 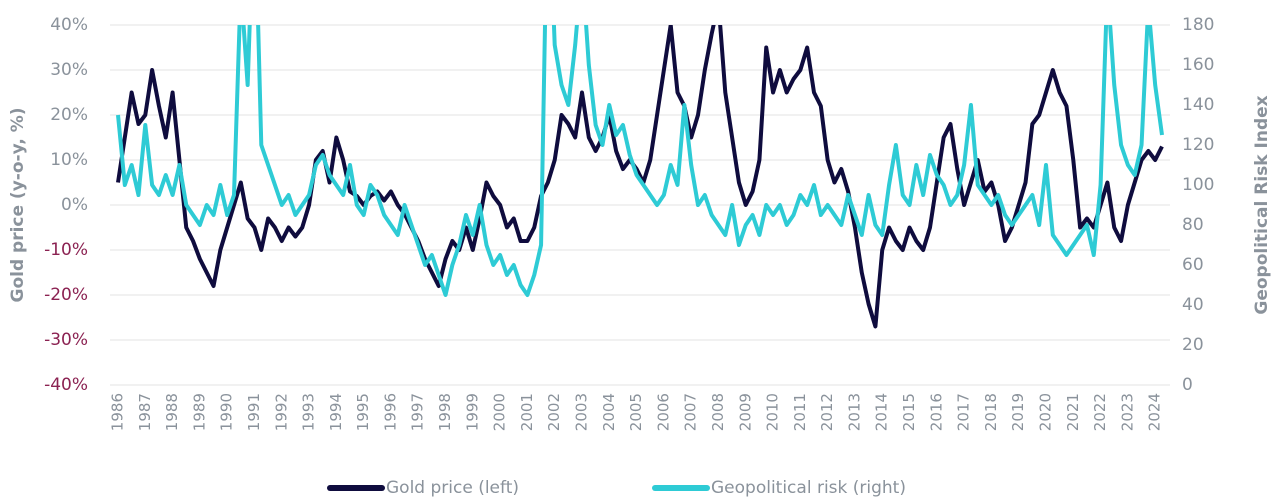 What do you see at coordinates (1193, 305) in the screenshot?
I see `y2-tick-label: 40` at bounding box center [1193, 305].